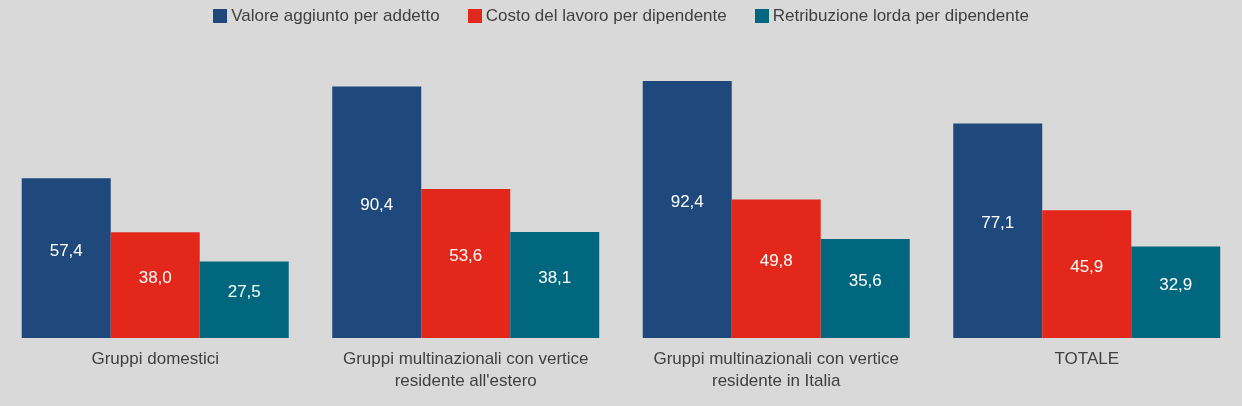  I want to click on data-label: 77,1, so click(998, 223).